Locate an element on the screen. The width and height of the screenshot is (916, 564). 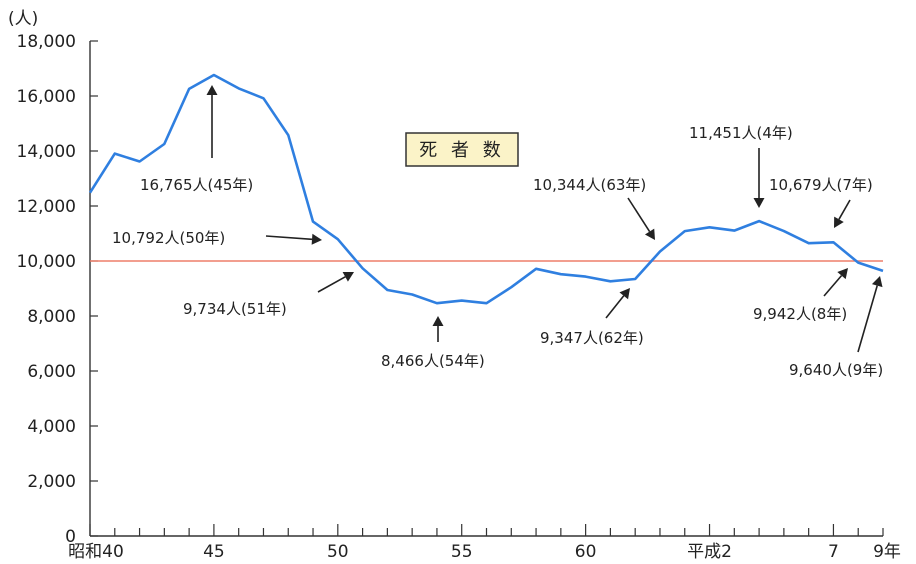
x-tick-label: 55 is located at coordinates (462, 552).